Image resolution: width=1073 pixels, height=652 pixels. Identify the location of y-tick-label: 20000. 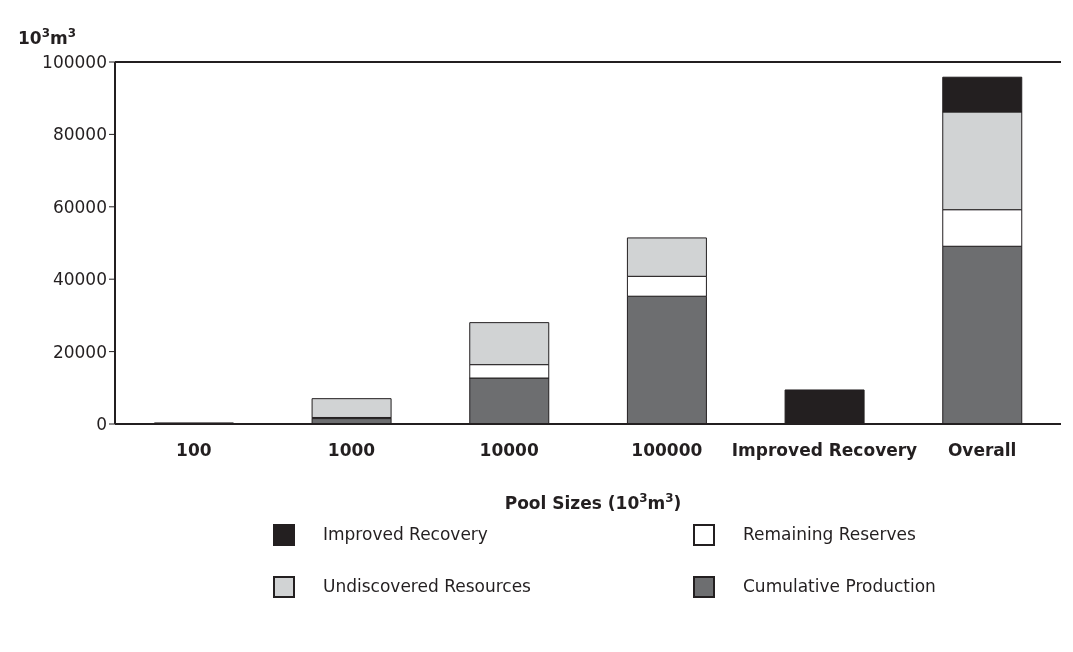
(79, 351).